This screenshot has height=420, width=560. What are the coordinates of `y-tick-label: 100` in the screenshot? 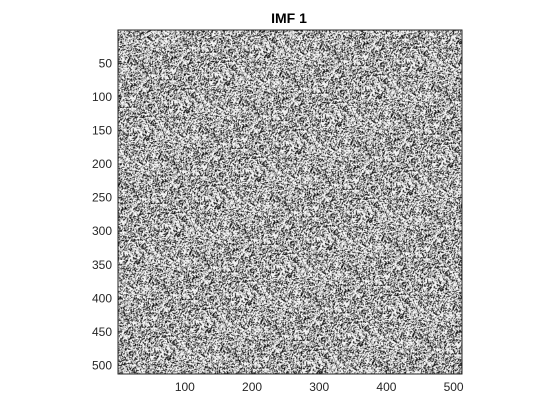 It's located at (102, 97).